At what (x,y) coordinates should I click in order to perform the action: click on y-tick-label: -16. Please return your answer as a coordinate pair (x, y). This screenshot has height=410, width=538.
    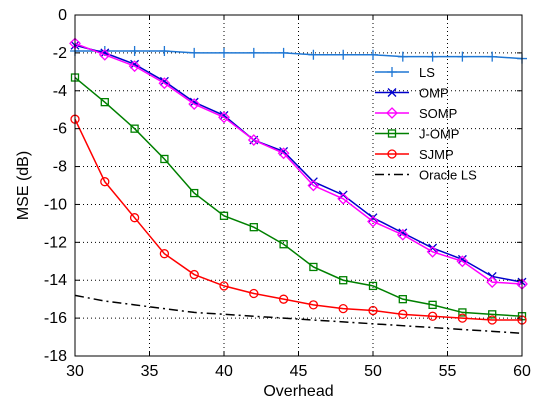
    Looking at the image, I should click on (55, 318).